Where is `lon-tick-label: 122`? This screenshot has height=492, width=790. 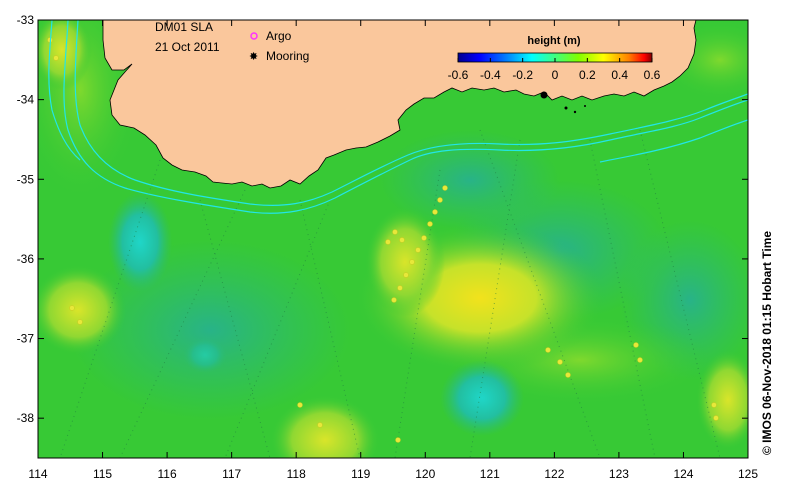
lon-tick-label: 122 is located at coordinates (554, 474).